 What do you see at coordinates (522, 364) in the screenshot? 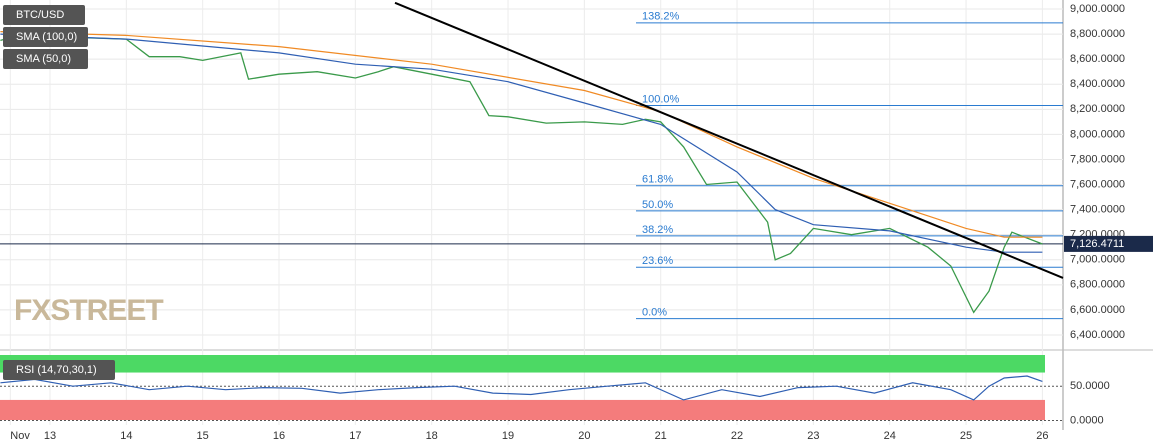
I see `overbought-zone` at bounding box center [522, 364].